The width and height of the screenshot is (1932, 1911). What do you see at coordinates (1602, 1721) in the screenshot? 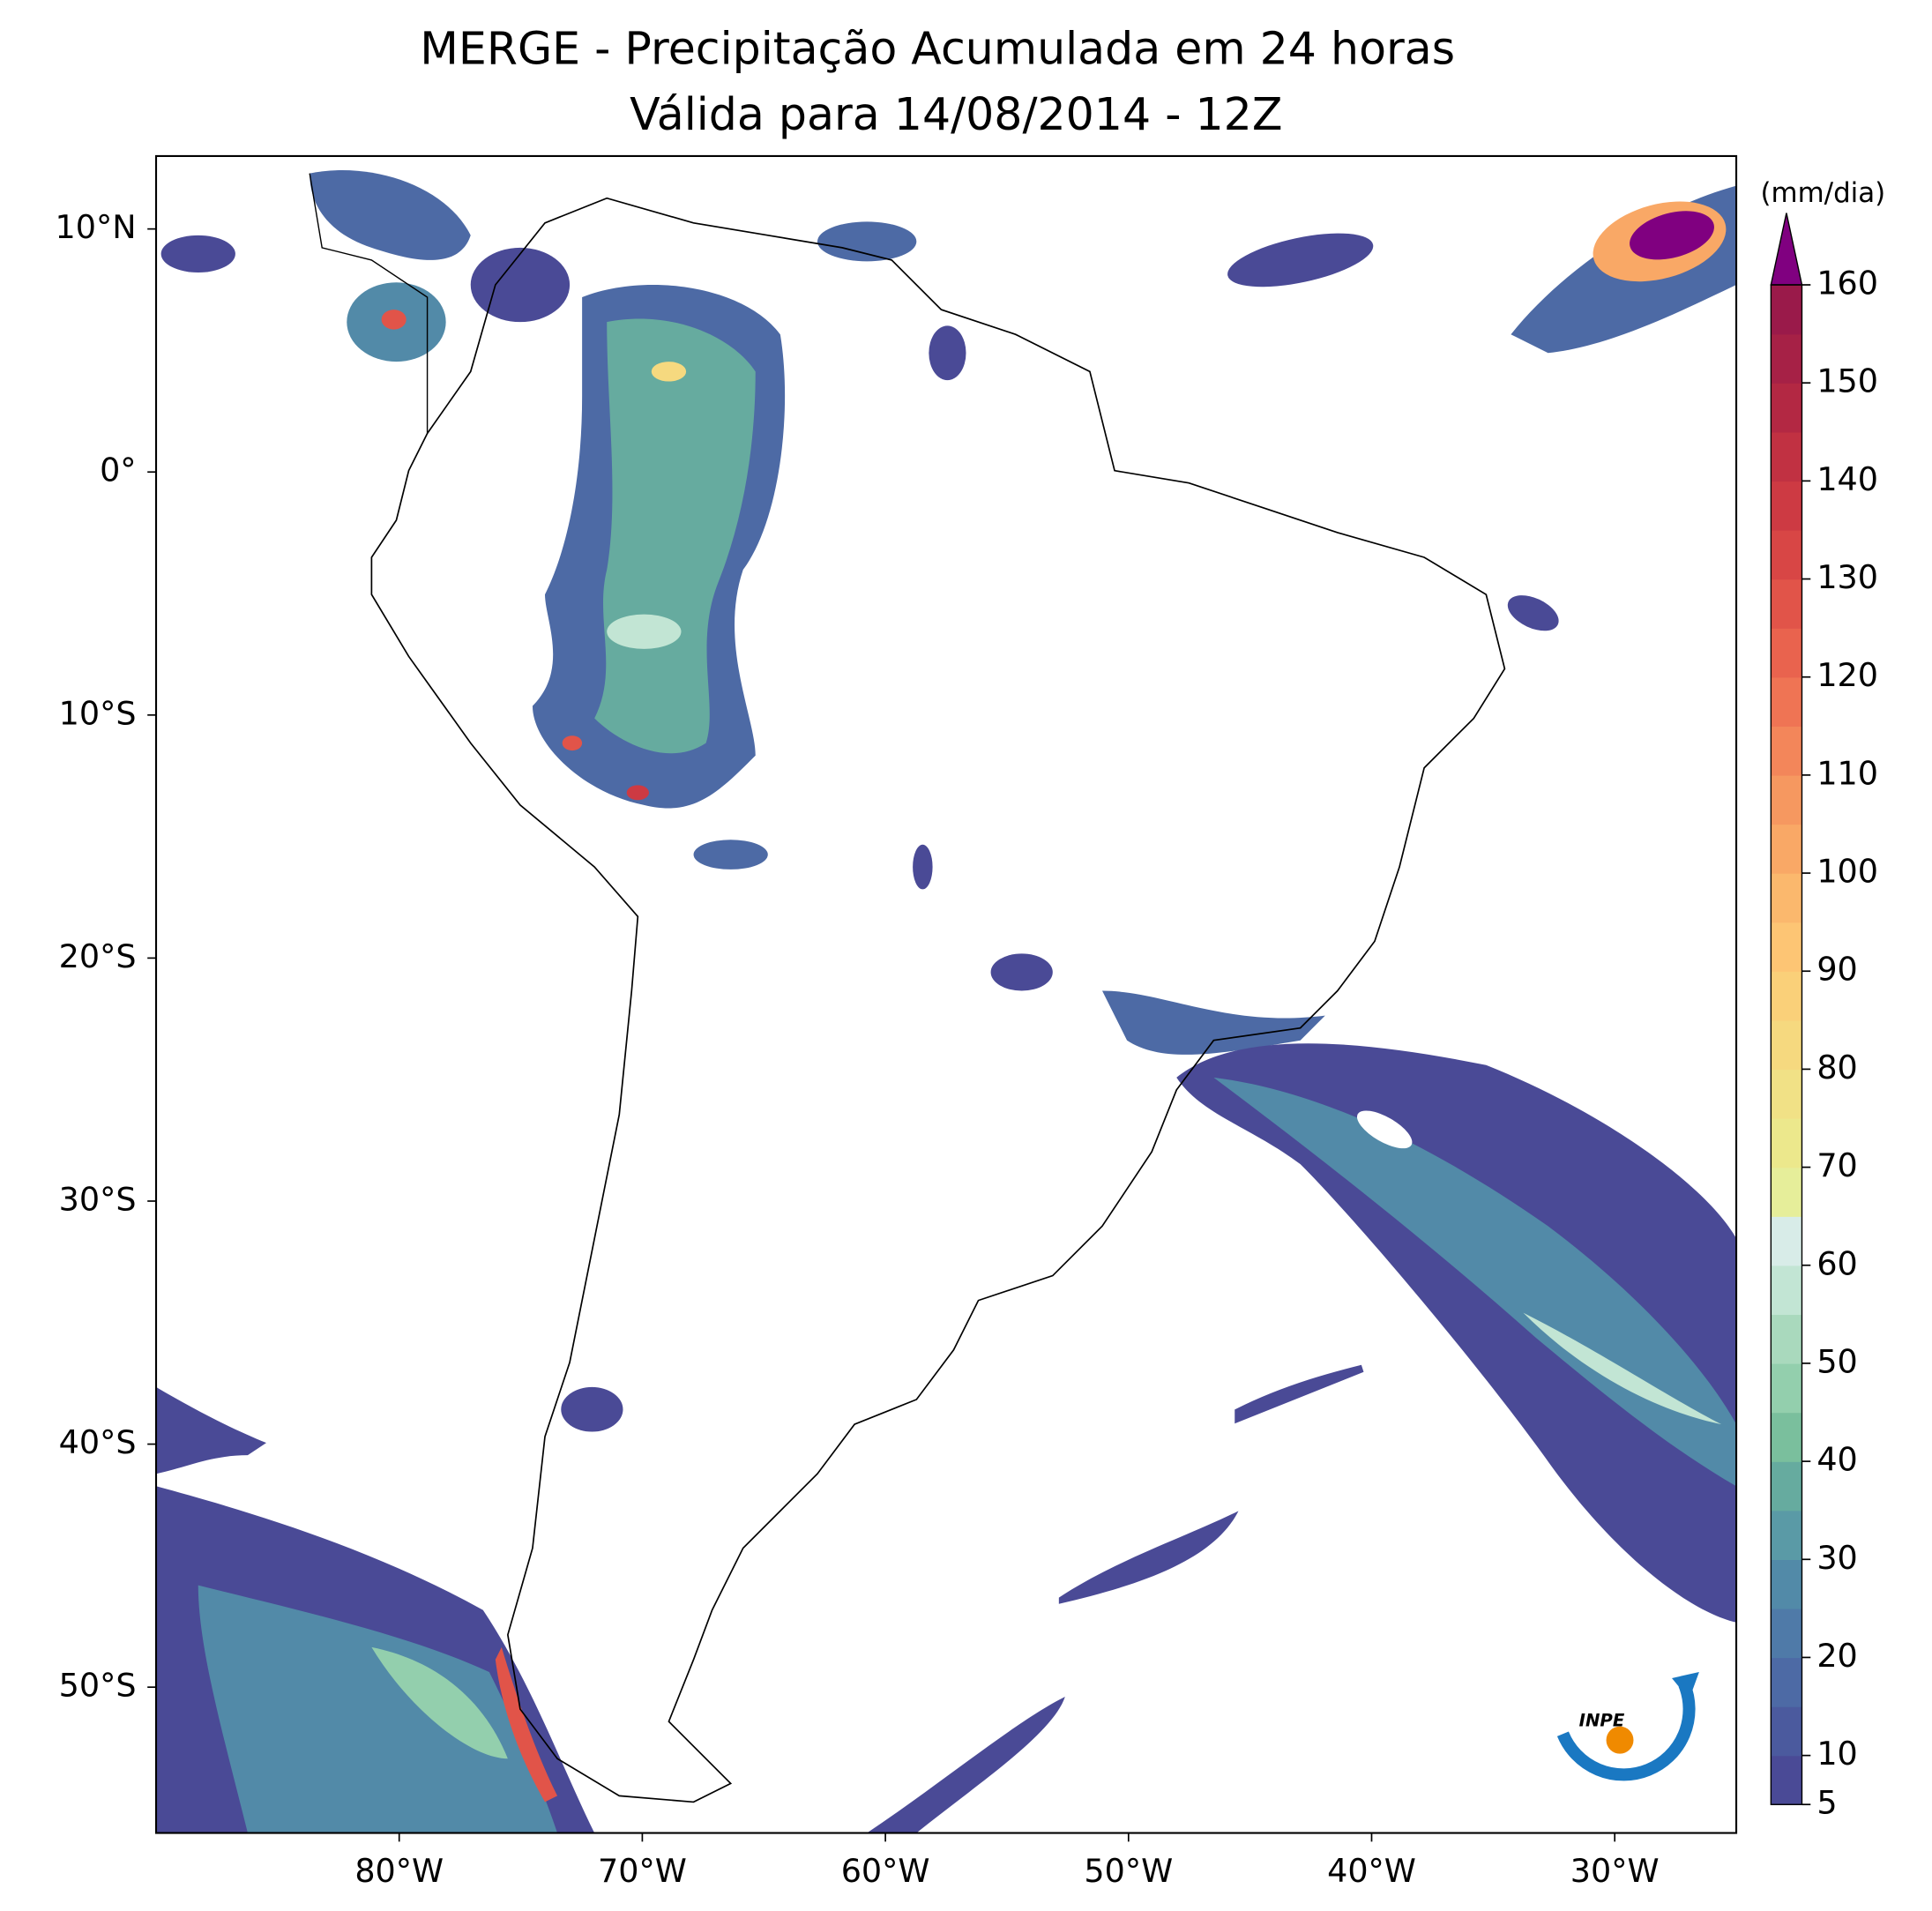
I see `logo-text: INPE` at bounding box center [1602, 1721].